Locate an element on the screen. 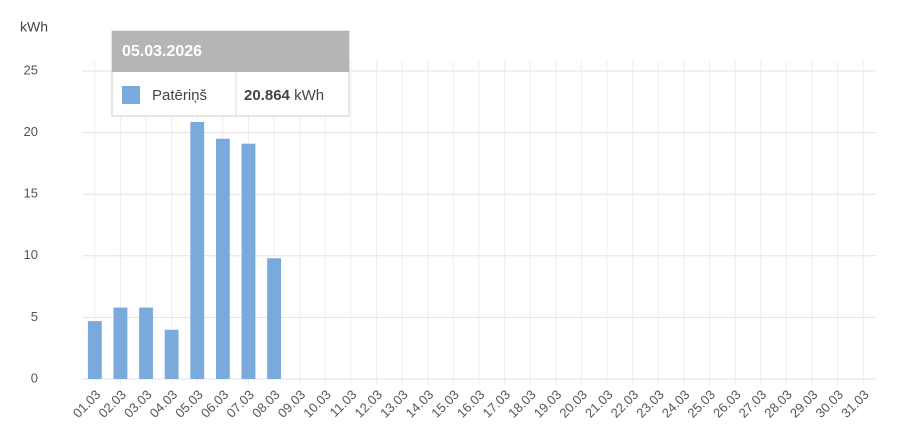  x-tick-label: 10.03 is located at coordinates (317, 404).